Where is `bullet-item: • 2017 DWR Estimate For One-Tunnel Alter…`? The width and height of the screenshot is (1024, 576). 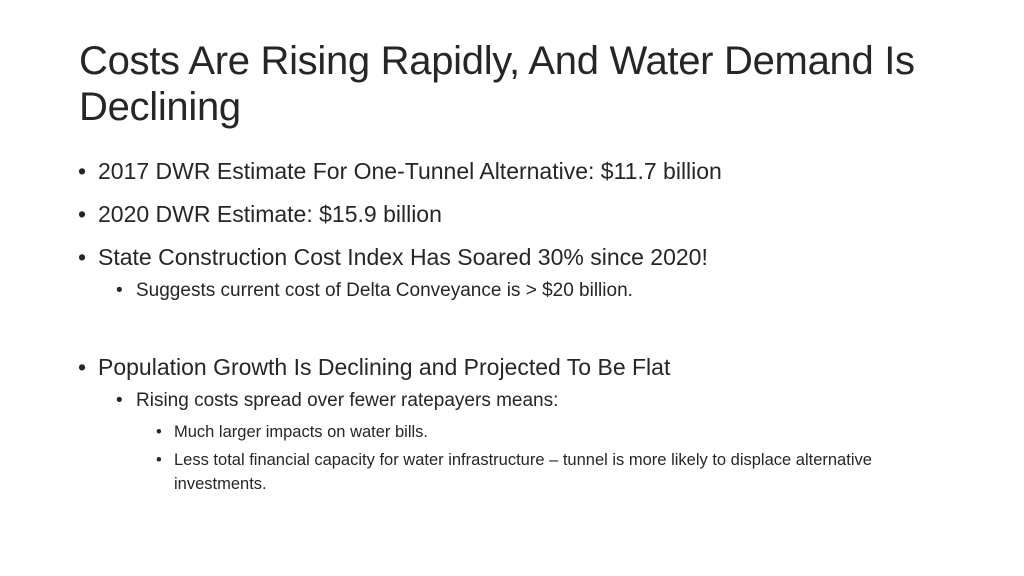
bullet-item: • 2017 DWR Estimate For One-Tunnel Alter… is located at coordinates (513, 171).